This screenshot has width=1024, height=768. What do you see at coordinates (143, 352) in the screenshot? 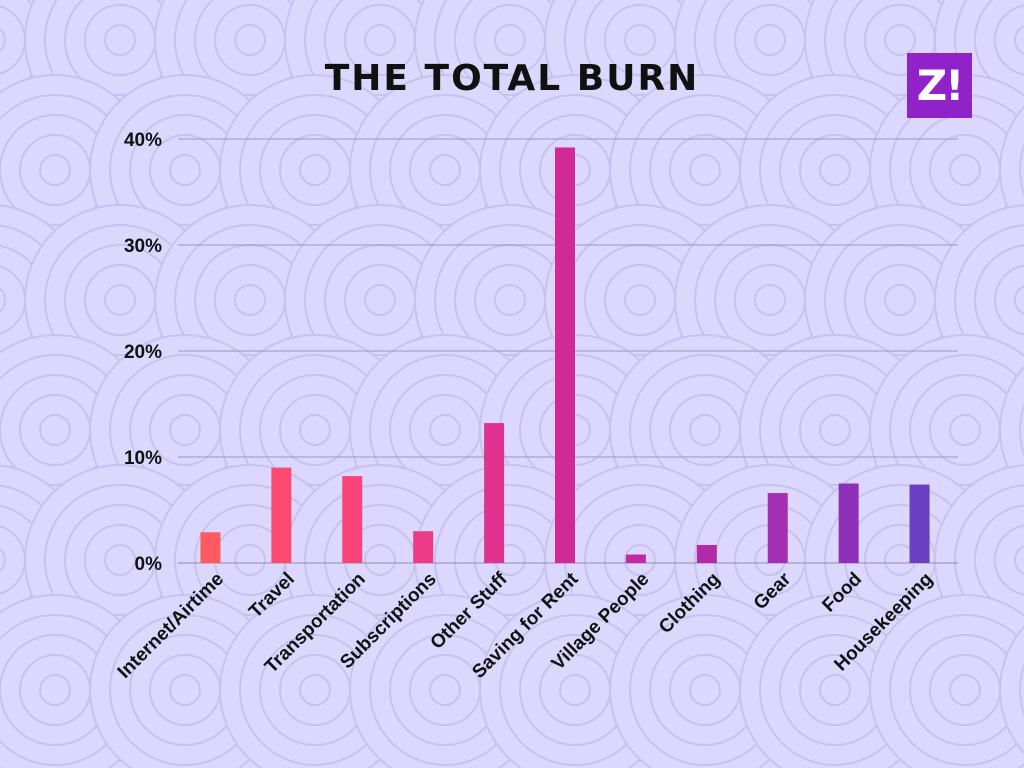
I see `y-tick-label: 20%` at bounding box center [143, 352].